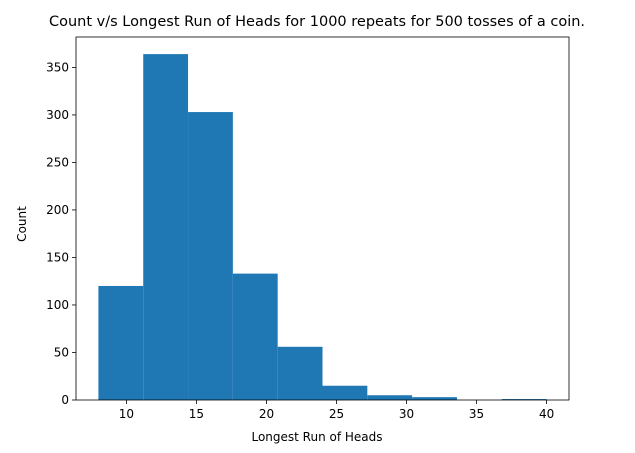 The width and height of the screenshot is (635, 453). I want to click on x-tick-label: 30, so click(406, 414).